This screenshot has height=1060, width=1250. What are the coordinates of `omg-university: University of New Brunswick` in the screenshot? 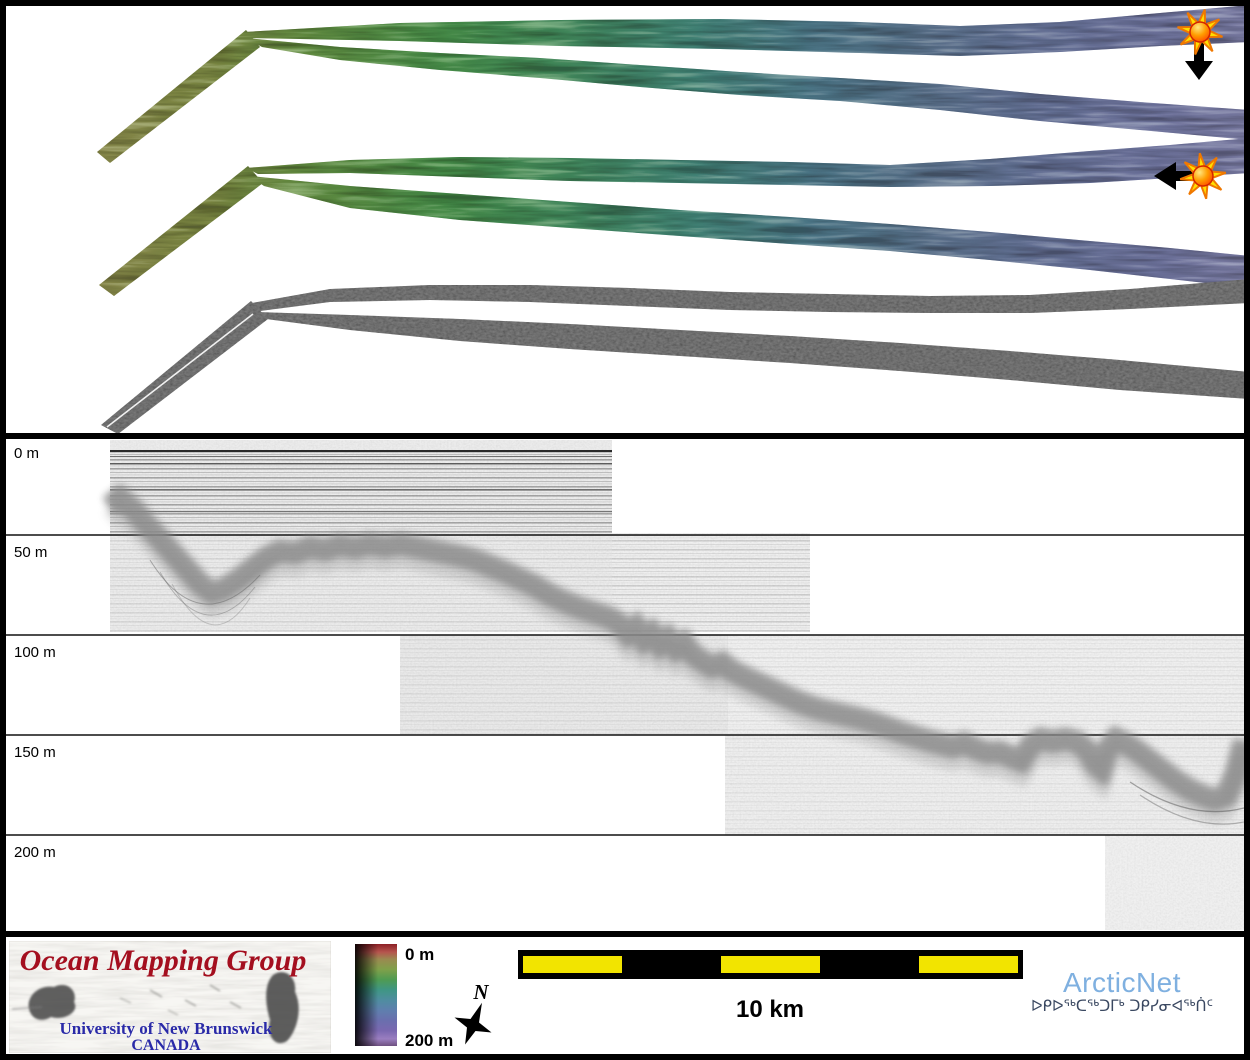 It's located at (167, 1028).